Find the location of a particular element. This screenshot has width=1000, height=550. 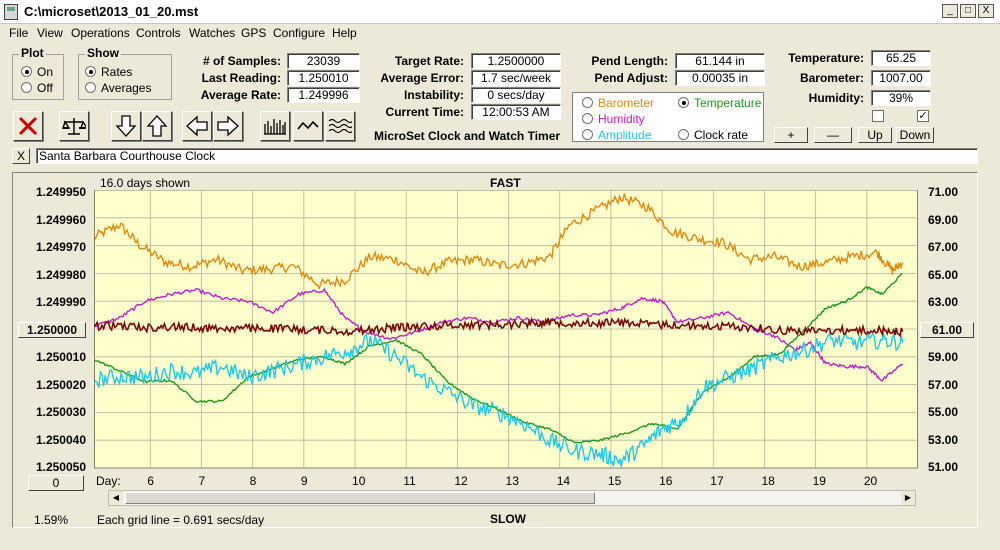

sensor-barometer-radio: Barometer is located at coordinates (618, 103).